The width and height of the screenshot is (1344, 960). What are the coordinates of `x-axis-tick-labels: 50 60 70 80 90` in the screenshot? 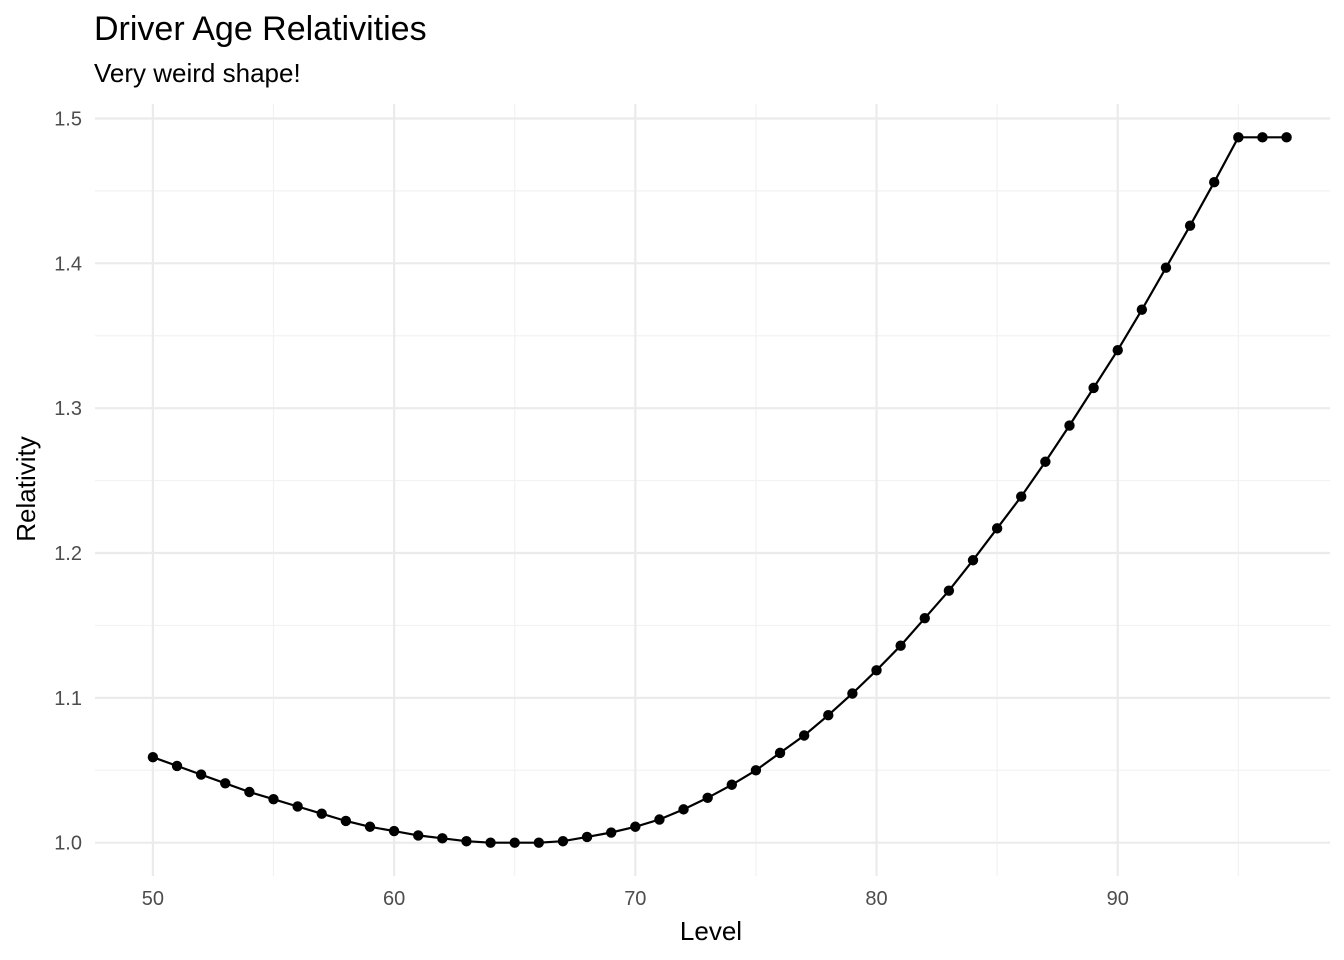 It's located at (635, 899).